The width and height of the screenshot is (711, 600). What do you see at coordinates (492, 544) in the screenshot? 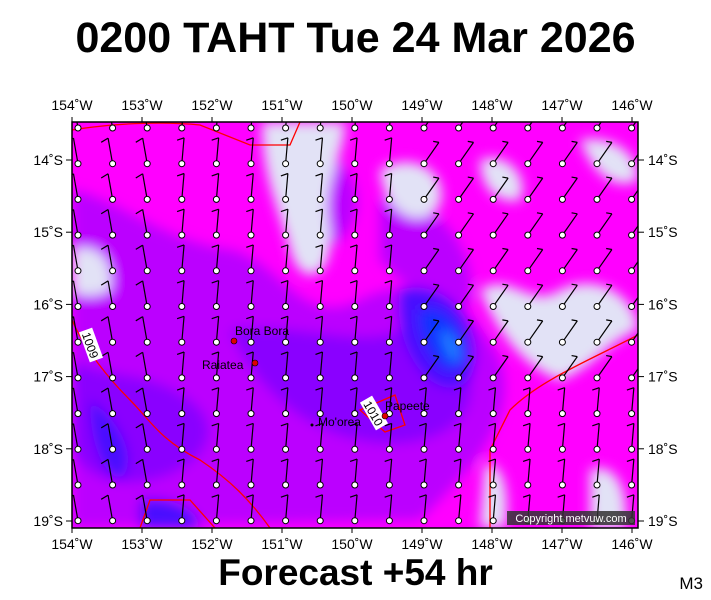
I see `lon-tick-label: 148˚W` at bounding box center [492, 544].